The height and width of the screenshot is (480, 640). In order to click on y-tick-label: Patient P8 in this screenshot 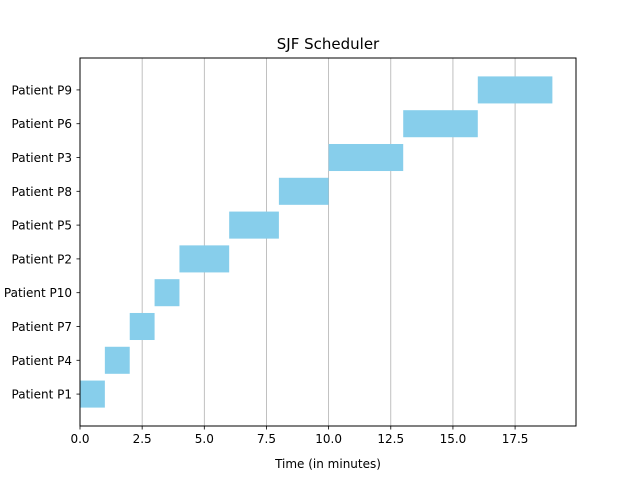, I will do `click(42, 192)`.